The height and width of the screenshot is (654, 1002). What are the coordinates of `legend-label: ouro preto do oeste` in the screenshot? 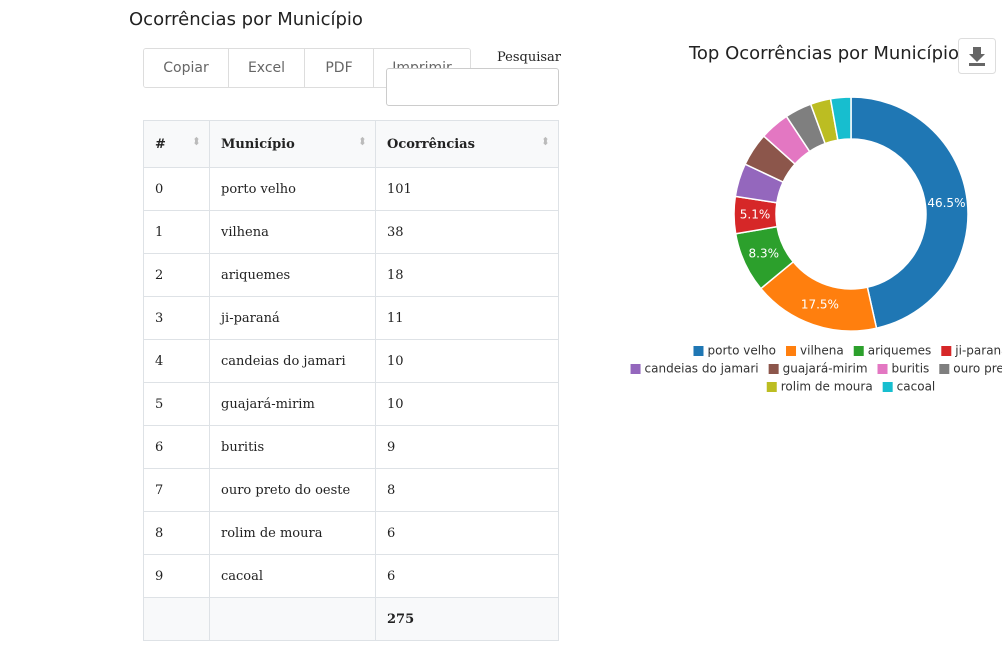 It's located at (977, 369).